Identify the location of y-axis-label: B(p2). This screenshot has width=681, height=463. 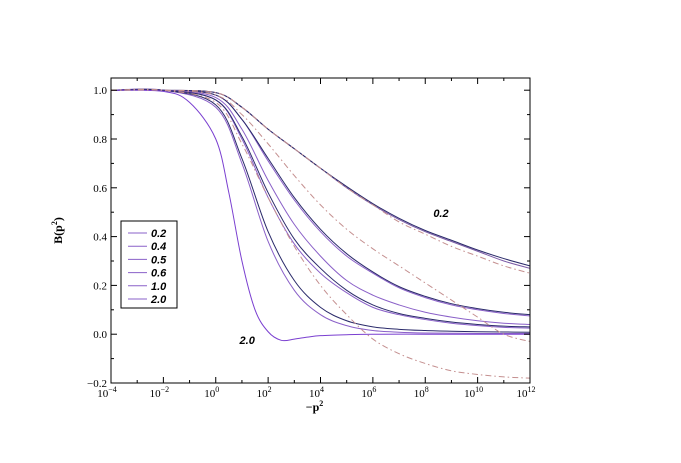
(57, 230).